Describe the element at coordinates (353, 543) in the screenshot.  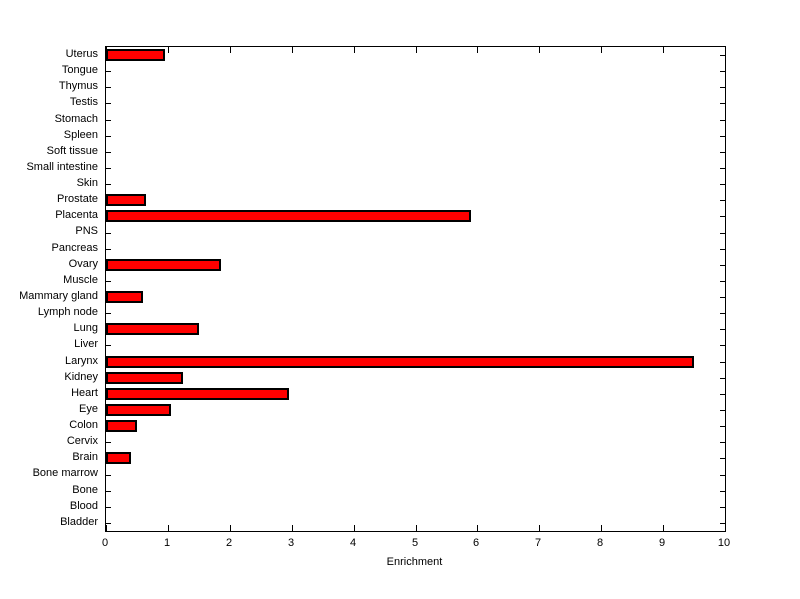
I see `x-tick-label: 4` at that location.